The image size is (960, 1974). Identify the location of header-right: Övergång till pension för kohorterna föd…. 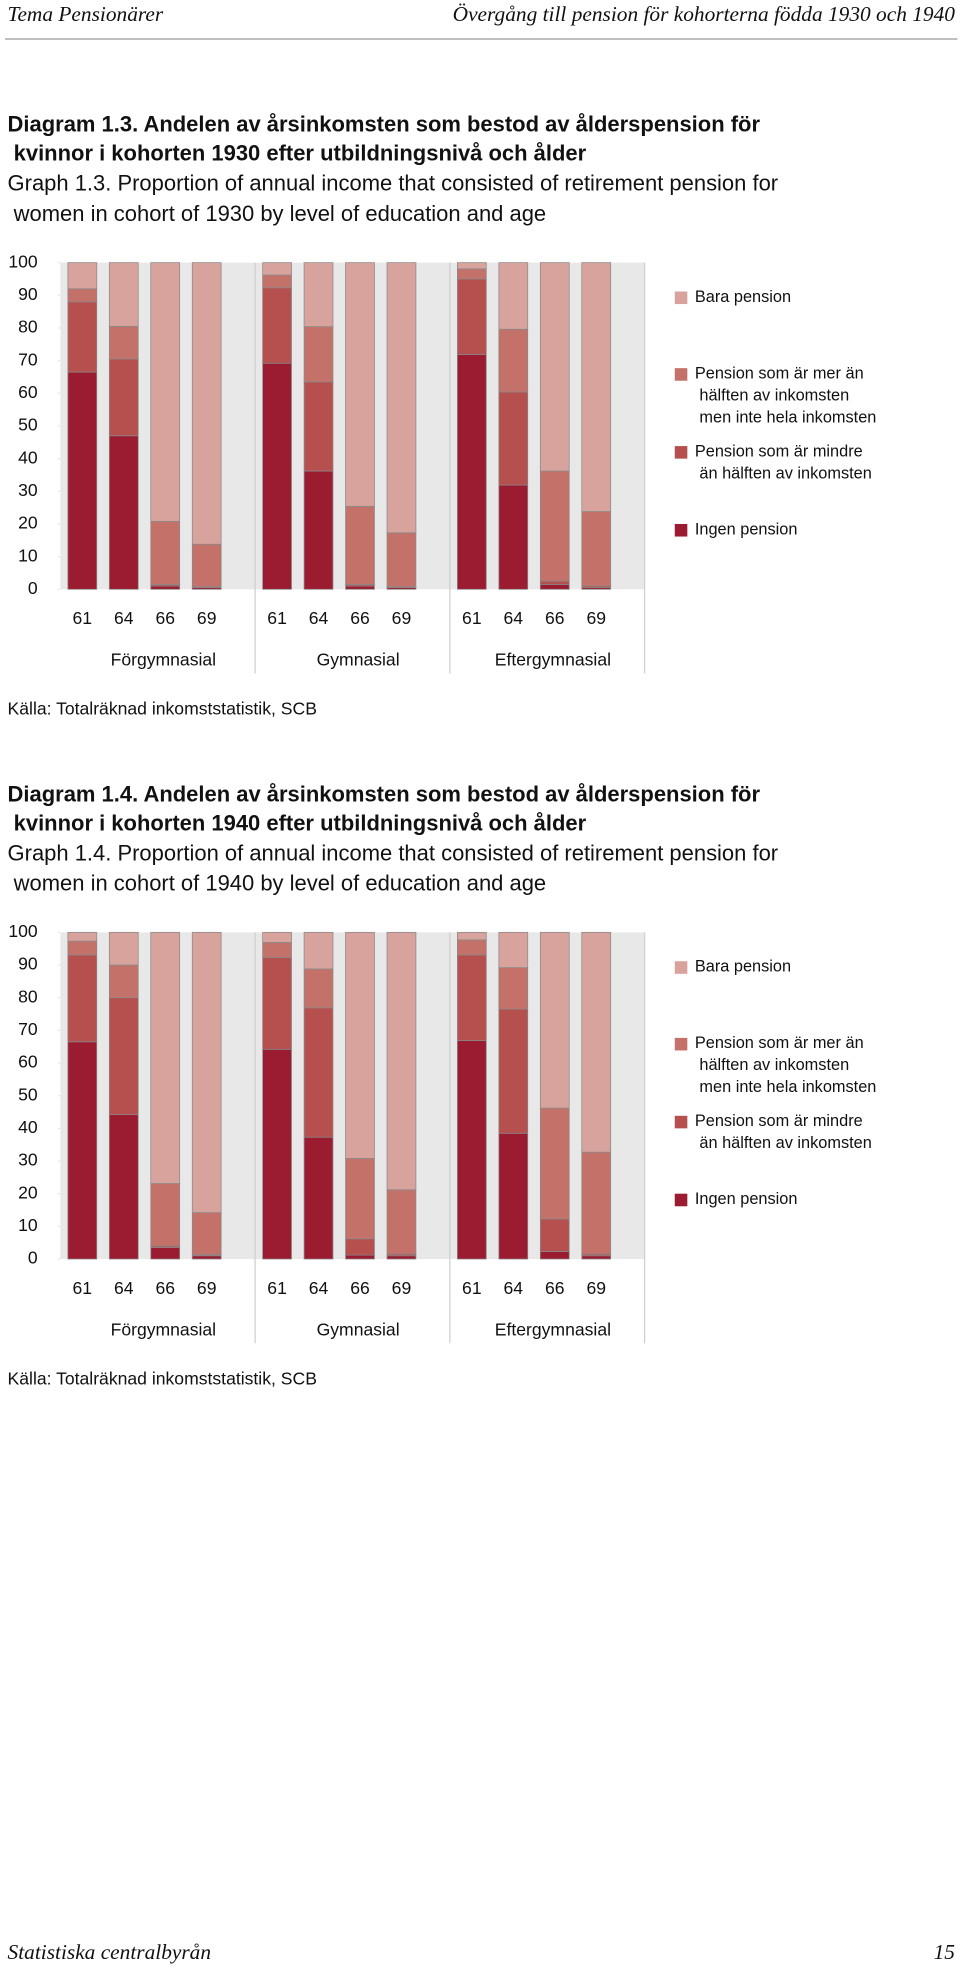
(704, 14).